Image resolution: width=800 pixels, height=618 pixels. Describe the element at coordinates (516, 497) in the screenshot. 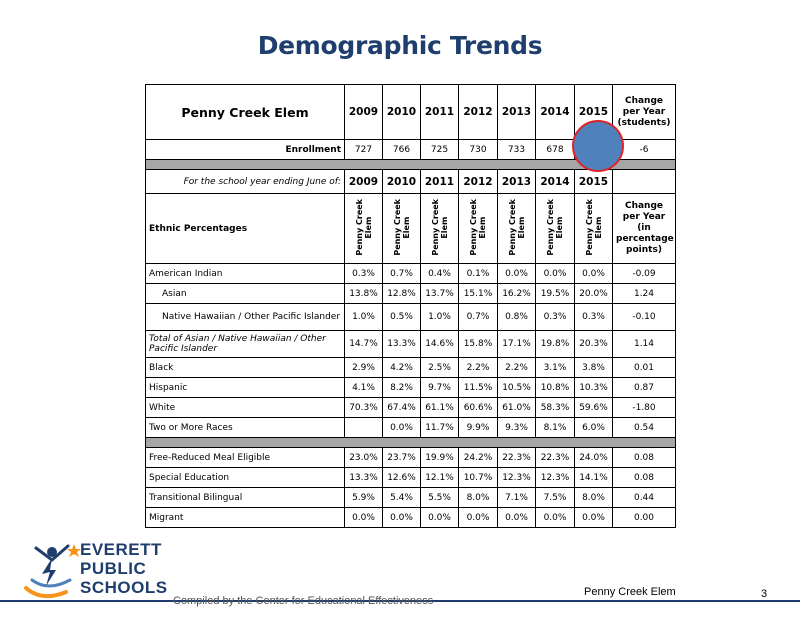

I see `value-cell: 7.1%` at that location.